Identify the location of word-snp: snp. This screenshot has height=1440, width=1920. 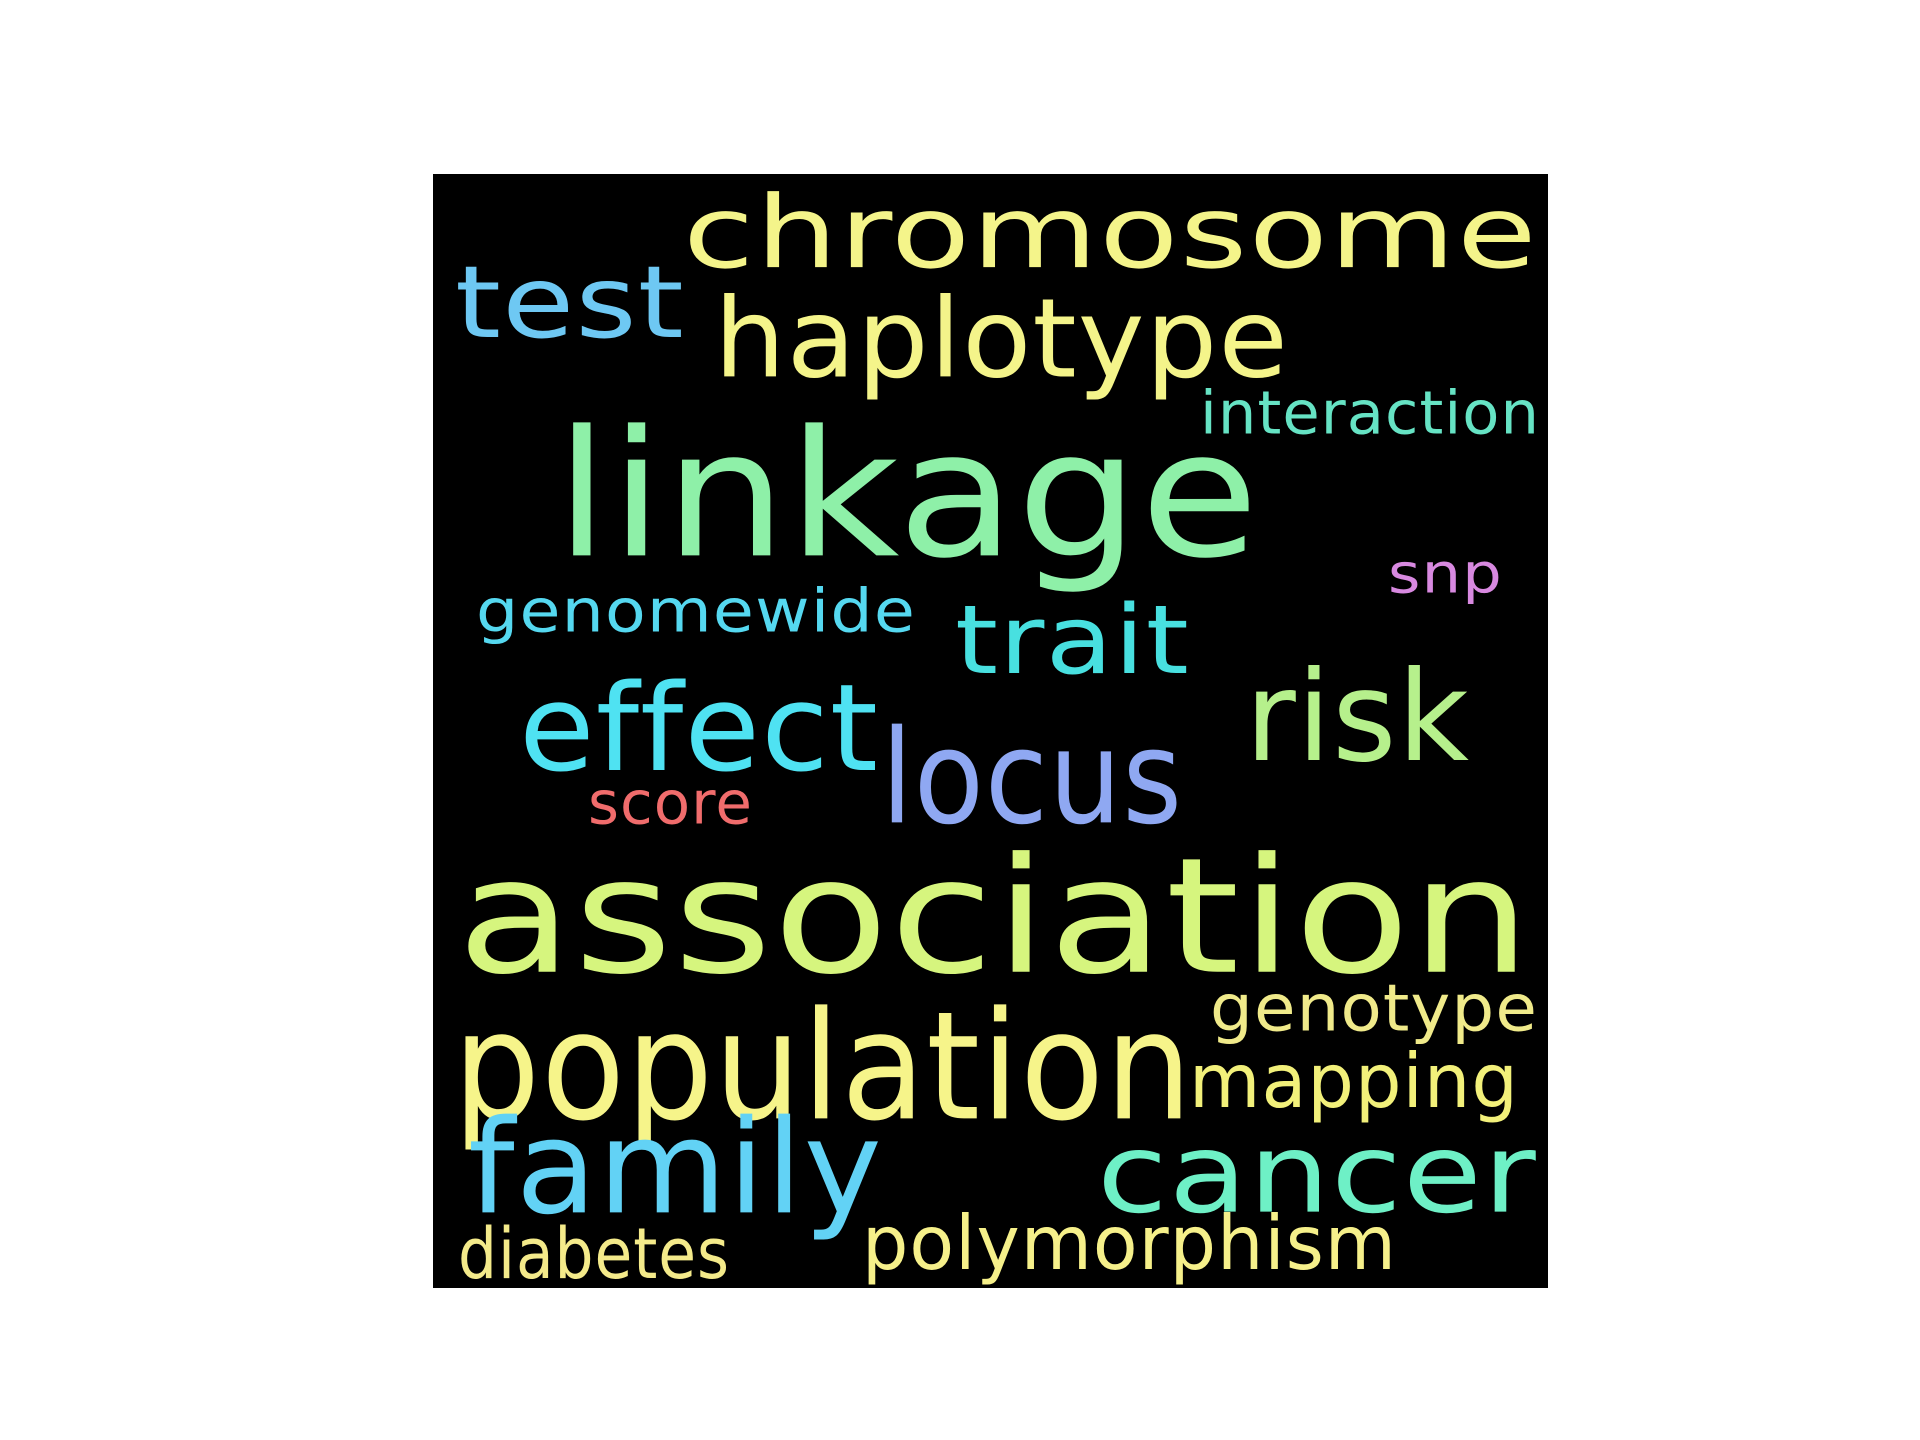
(1445, 574).